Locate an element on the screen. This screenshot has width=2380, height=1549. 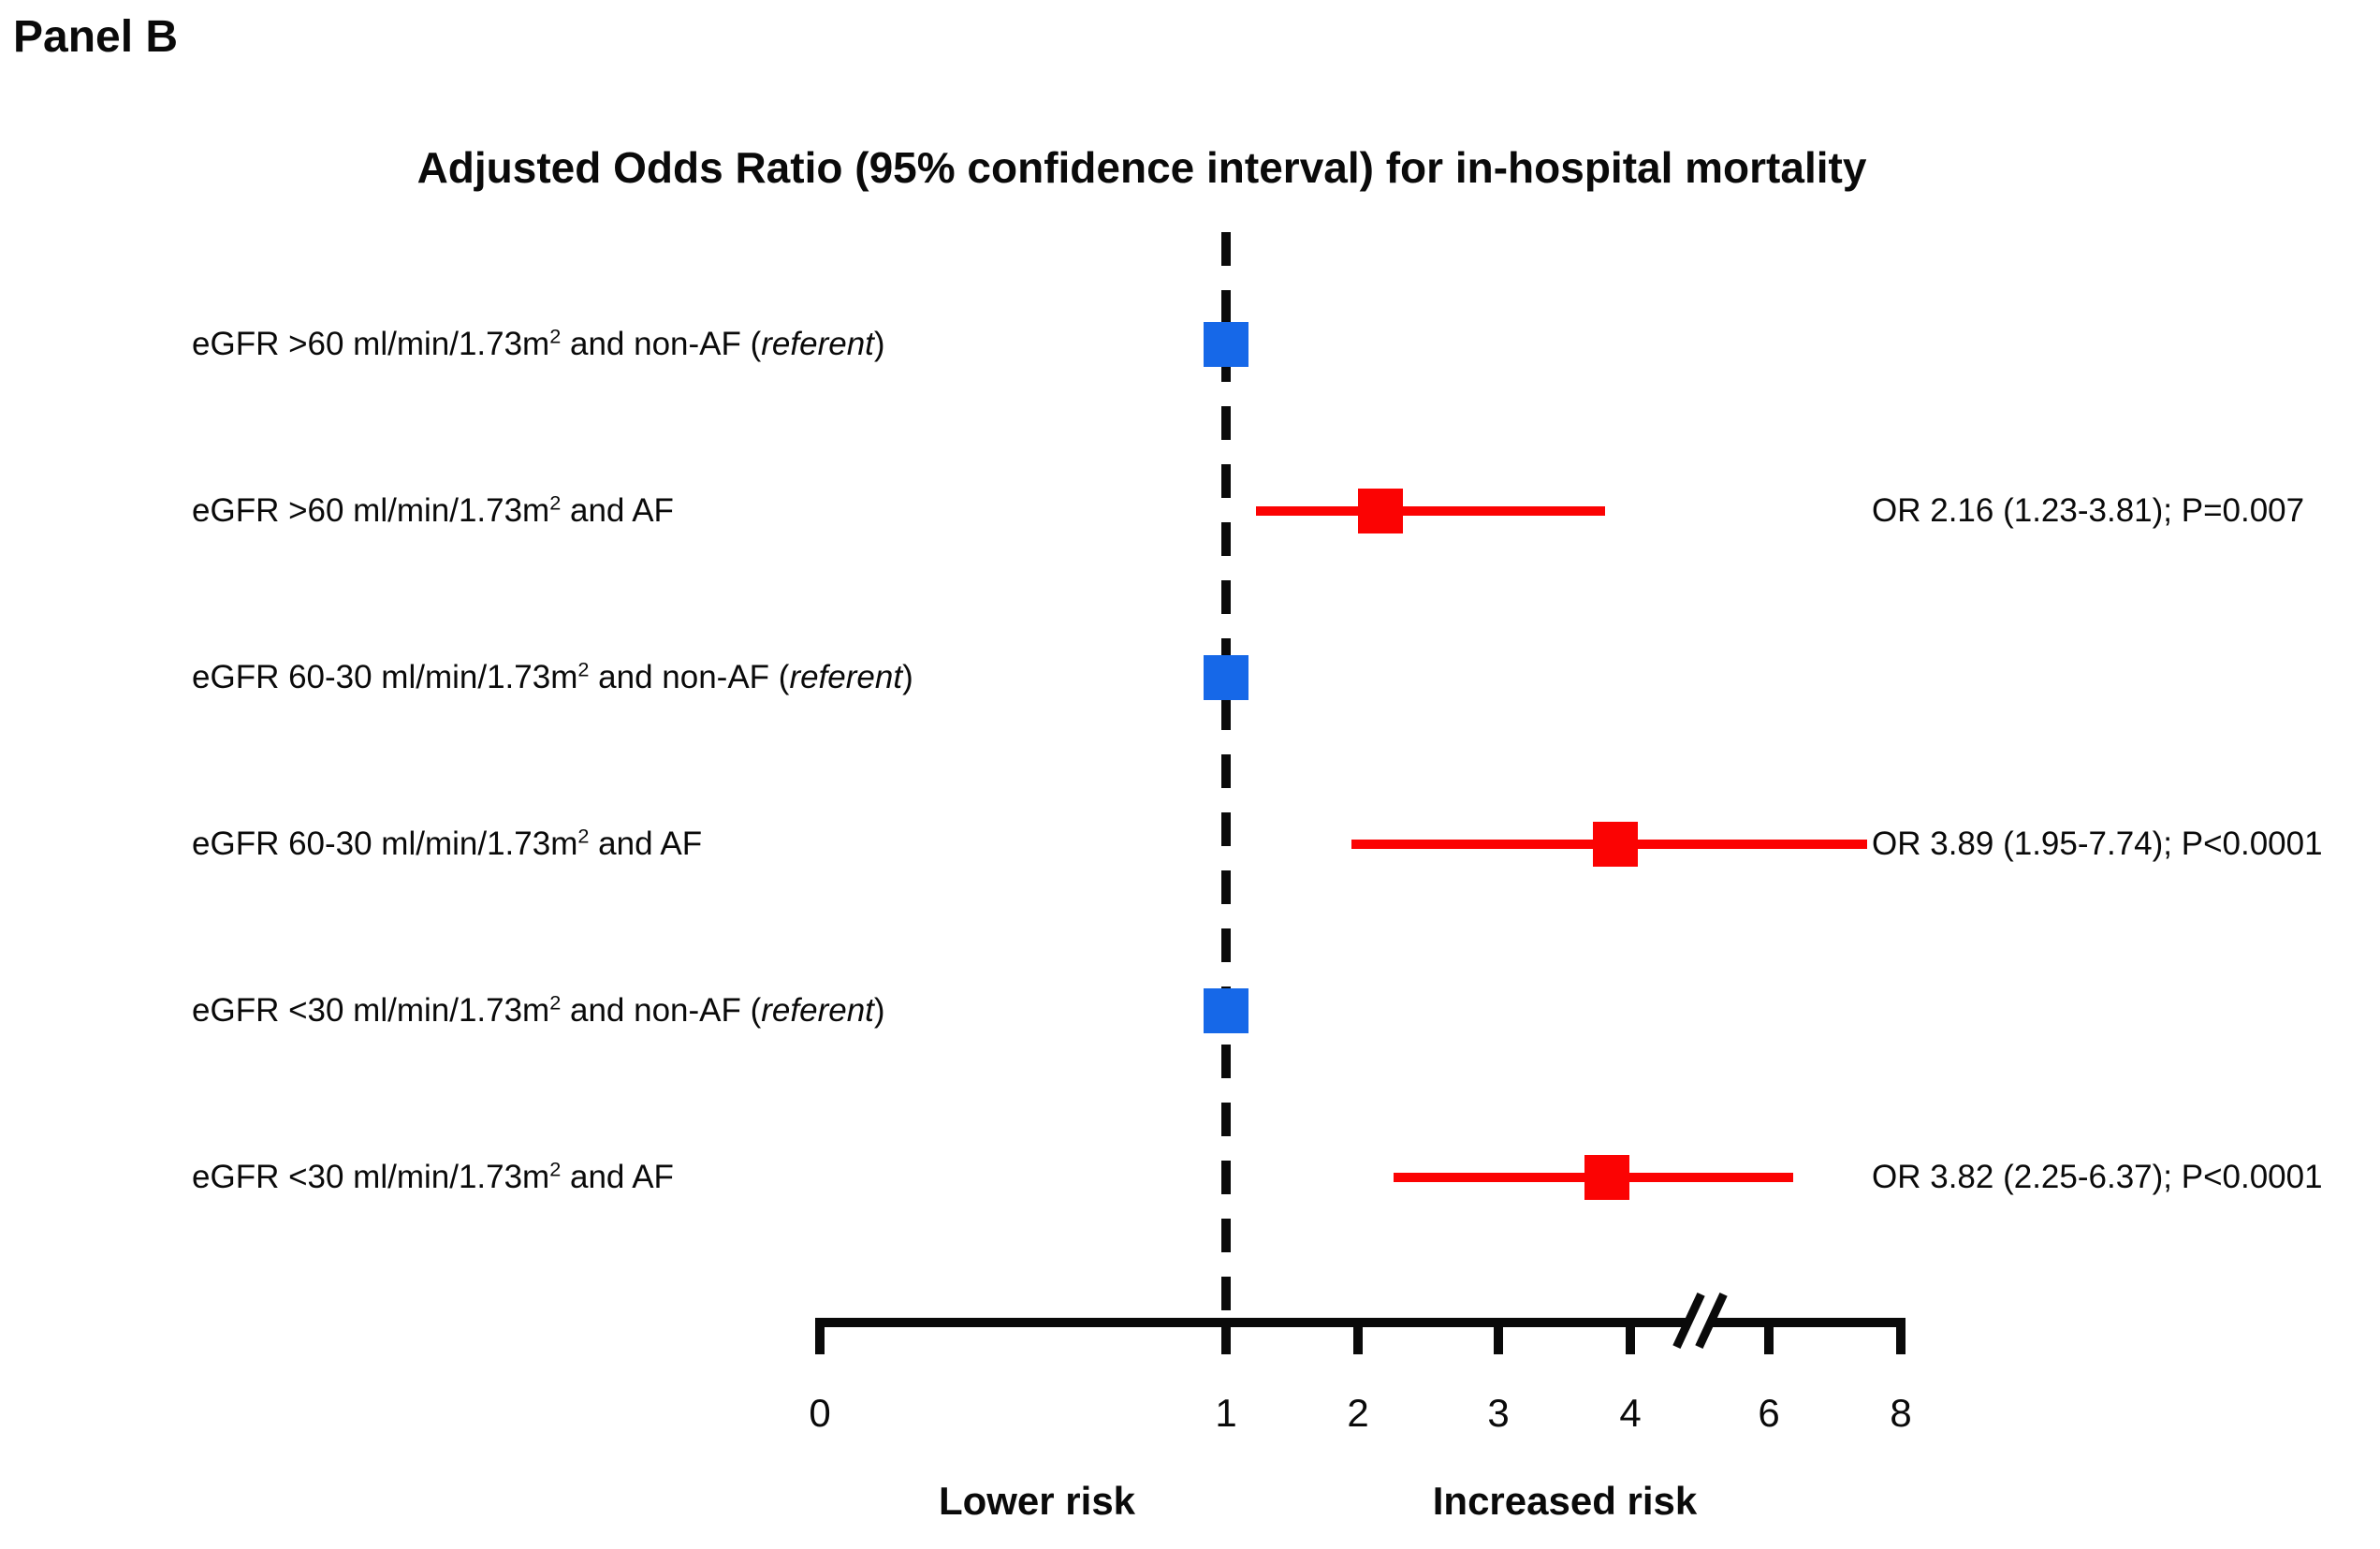
or-annotation: OR 2.16 (1.23-3.81); P=0.007 is located at coordinates (2088, 511).